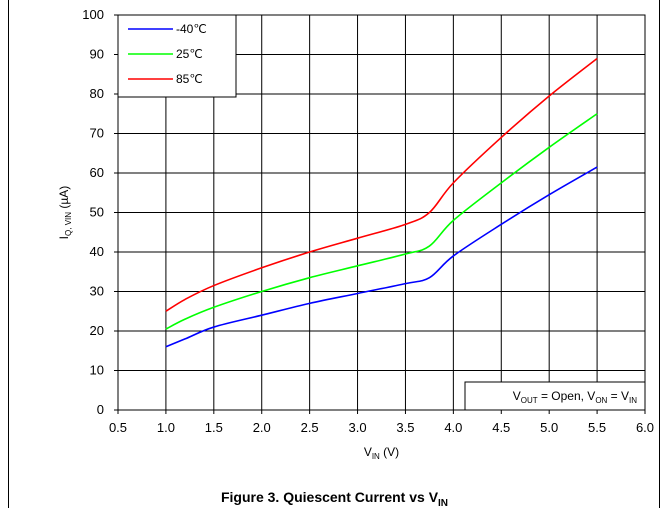  Describe the element at coordinates (405, 427) in the screenshot. I see `x-tick-label: 3.5` at that location.